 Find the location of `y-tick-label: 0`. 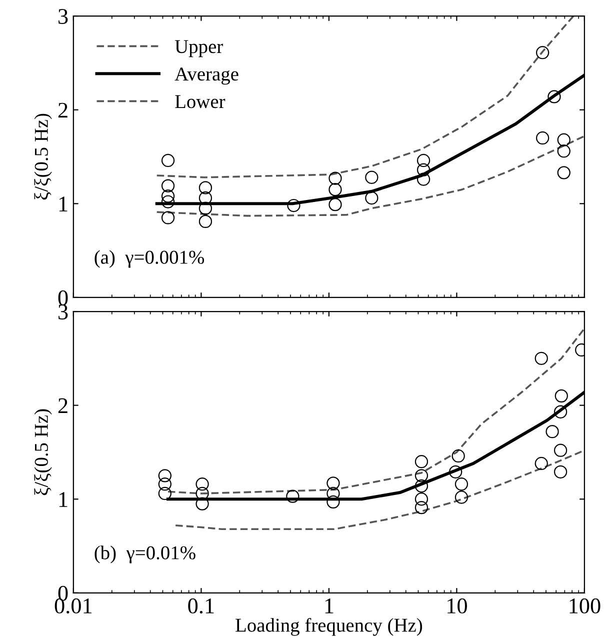

y-tick-label: 0 is located at coordinates (63, 298).